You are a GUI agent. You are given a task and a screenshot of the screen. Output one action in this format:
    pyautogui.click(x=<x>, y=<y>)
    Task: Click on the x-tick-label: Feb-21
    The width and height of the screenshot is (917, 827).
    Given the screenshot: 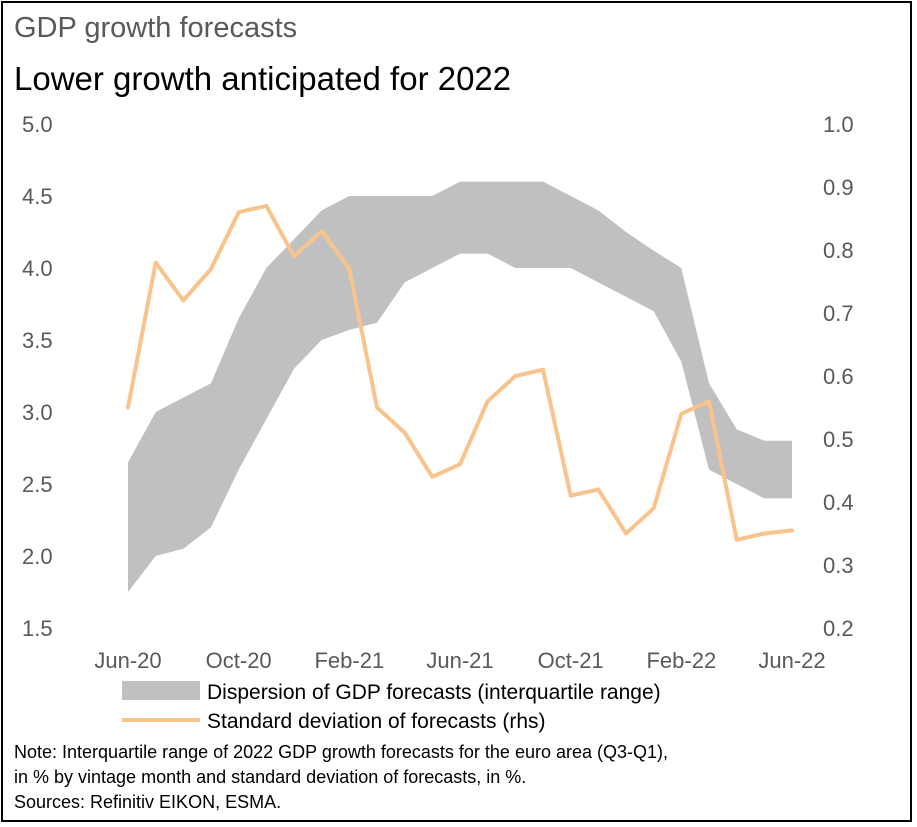 What is the action you would take?
    pyautogui.click(x=349, y=660)
    